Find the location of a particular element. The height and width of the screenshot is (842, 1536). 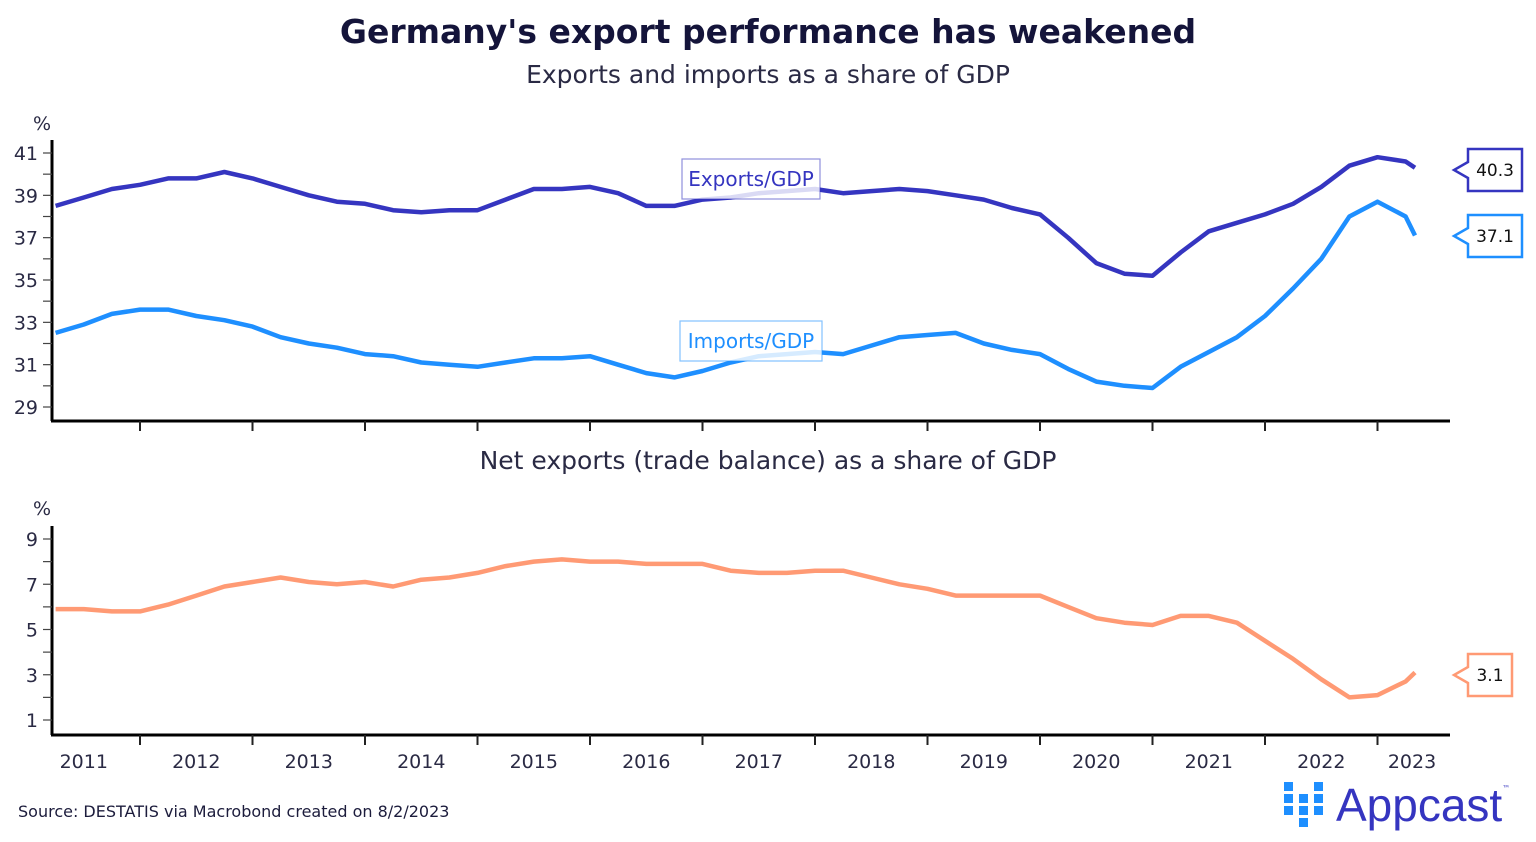

y-tick-label: 9 is located at coordinates (32, 540).